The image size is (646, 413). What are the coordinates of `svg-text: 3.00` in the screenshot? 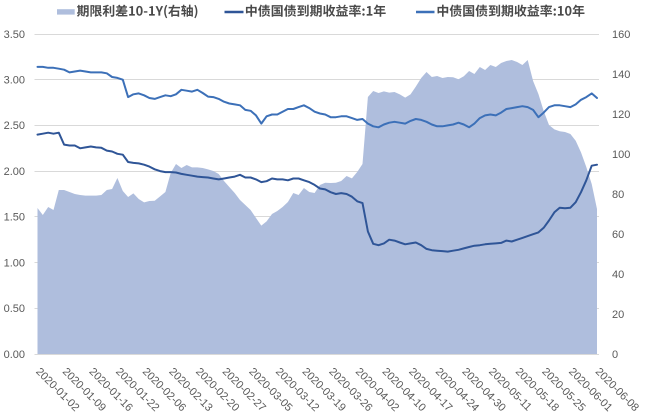 It's located at (14, 81).